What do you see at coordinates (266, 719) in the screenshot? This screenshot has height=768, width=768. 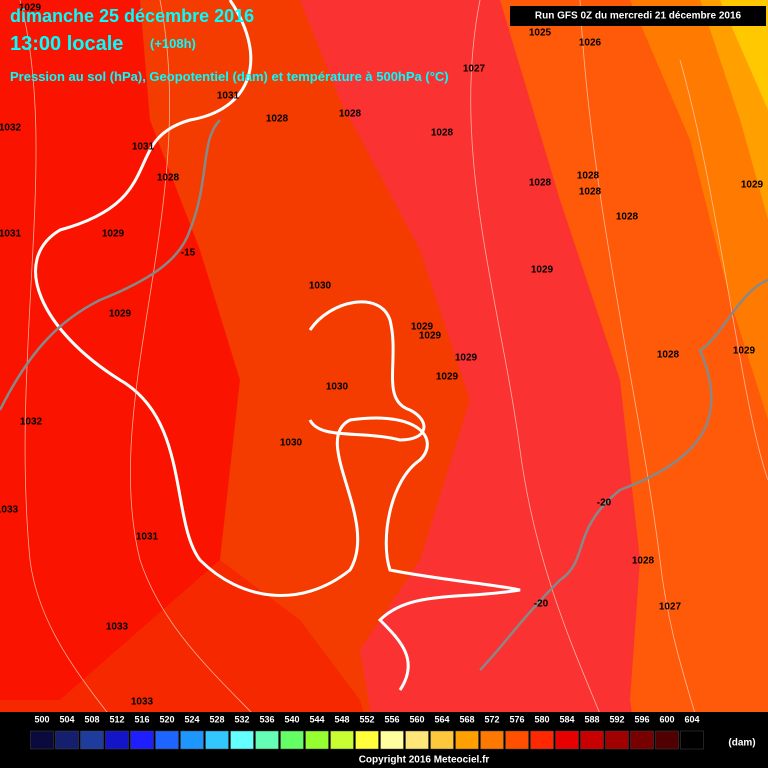 I see `colorbar-label: 536` at bounding box center [266, 719].